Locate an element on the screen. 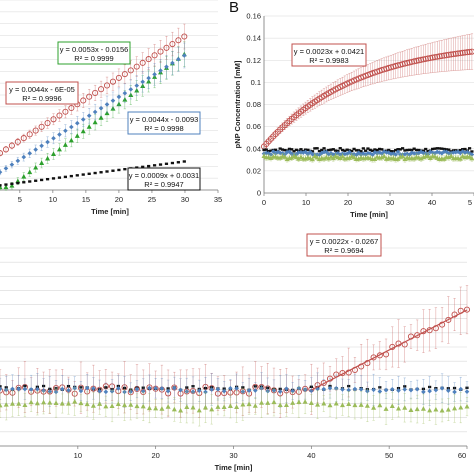 This screenshot has height=474, width=474. fit-a-green-equation: y = 0.0053x - 0.0156 is located at coordinates (94, 49).